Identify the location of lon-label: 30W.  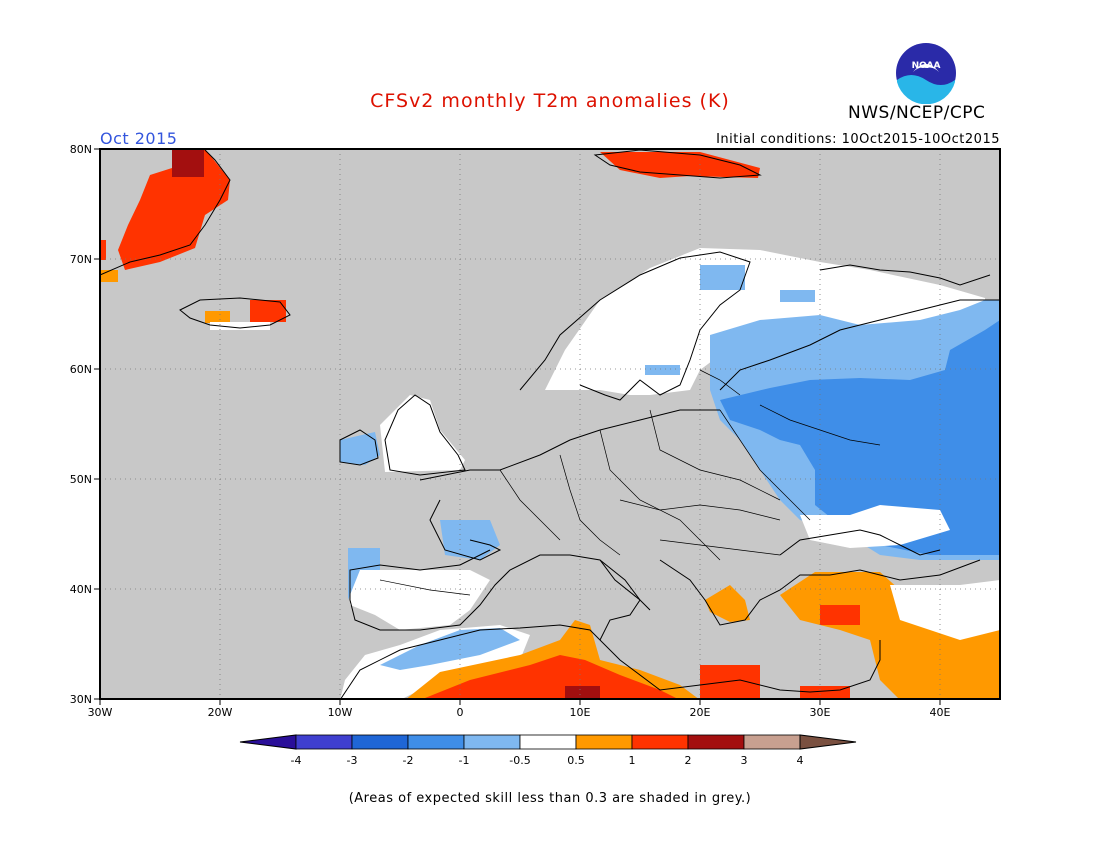
(100, 712).